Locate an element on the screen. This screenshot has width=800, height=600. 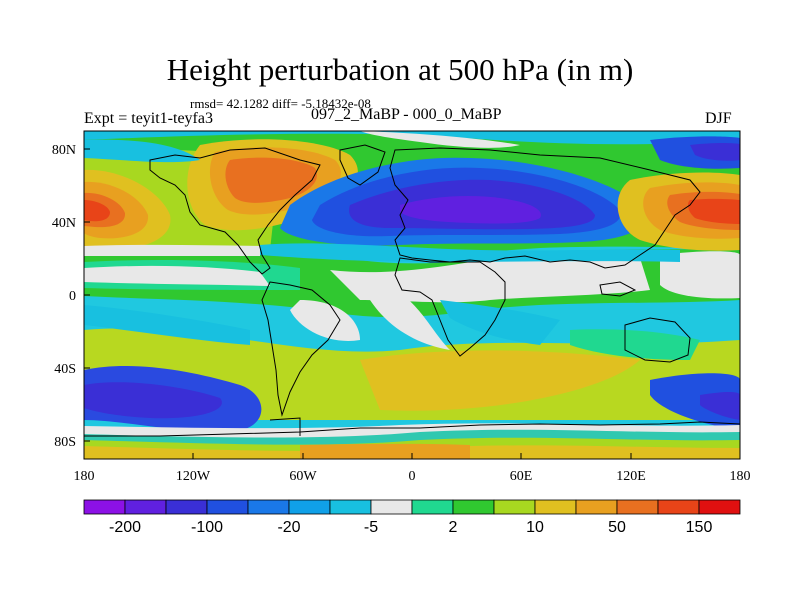
colorbar-label: -5 is located at coordinates (371, 527).